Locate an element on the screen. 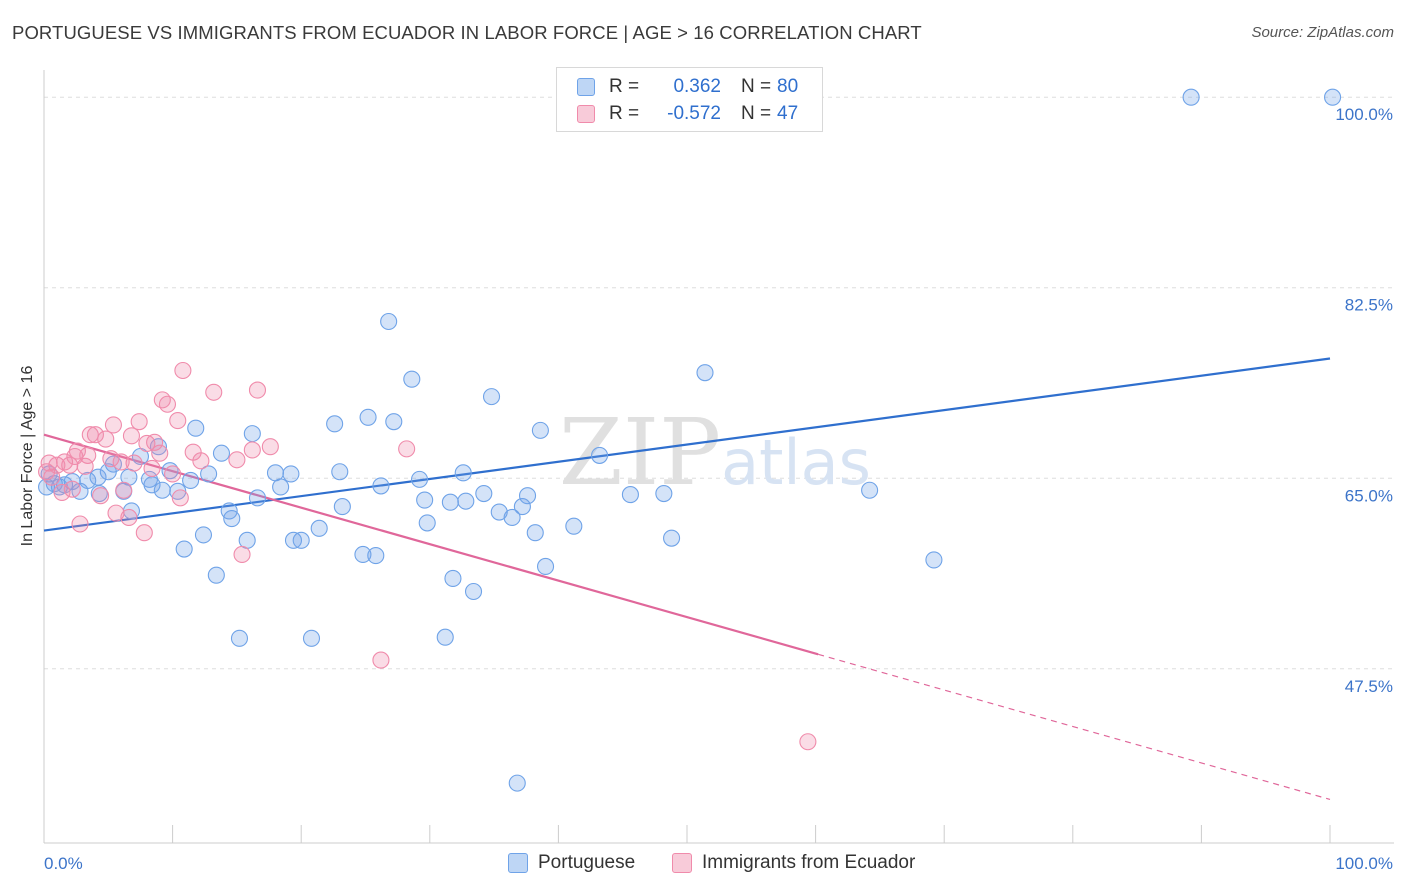  bottom-legend-portuguese: Portuguese is located at coordinates (571, 863).